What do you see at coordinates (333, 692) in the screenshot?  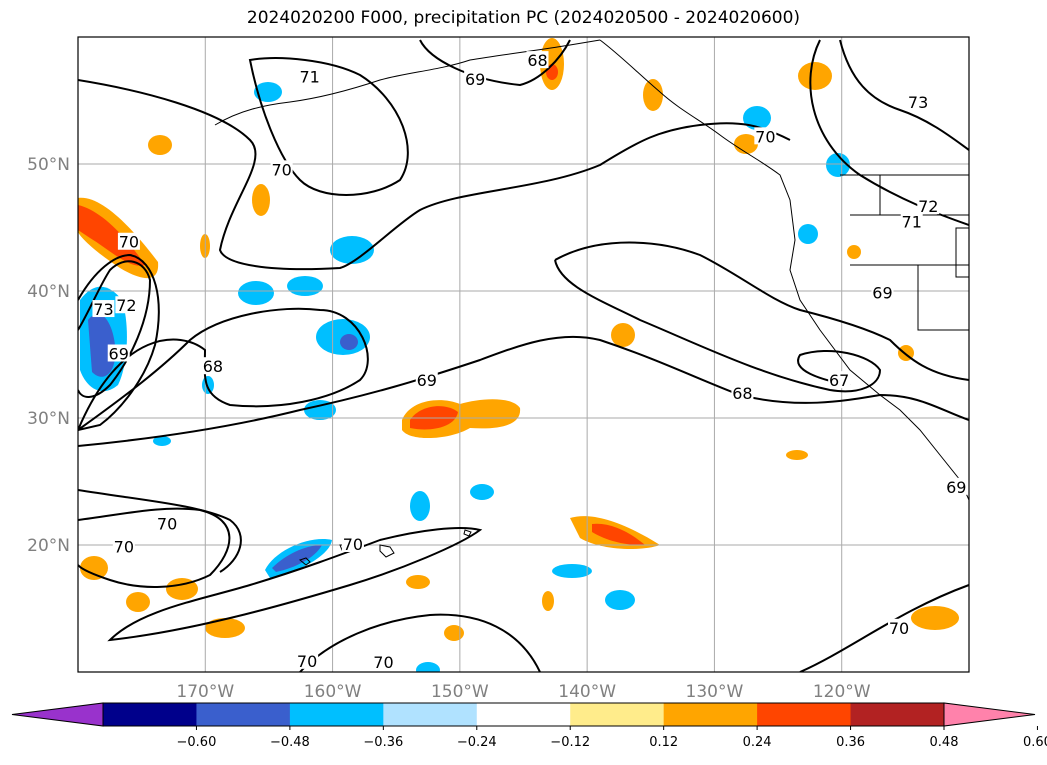 I see `lon-tick-label: 160°W` at bounding box center [333, 692].